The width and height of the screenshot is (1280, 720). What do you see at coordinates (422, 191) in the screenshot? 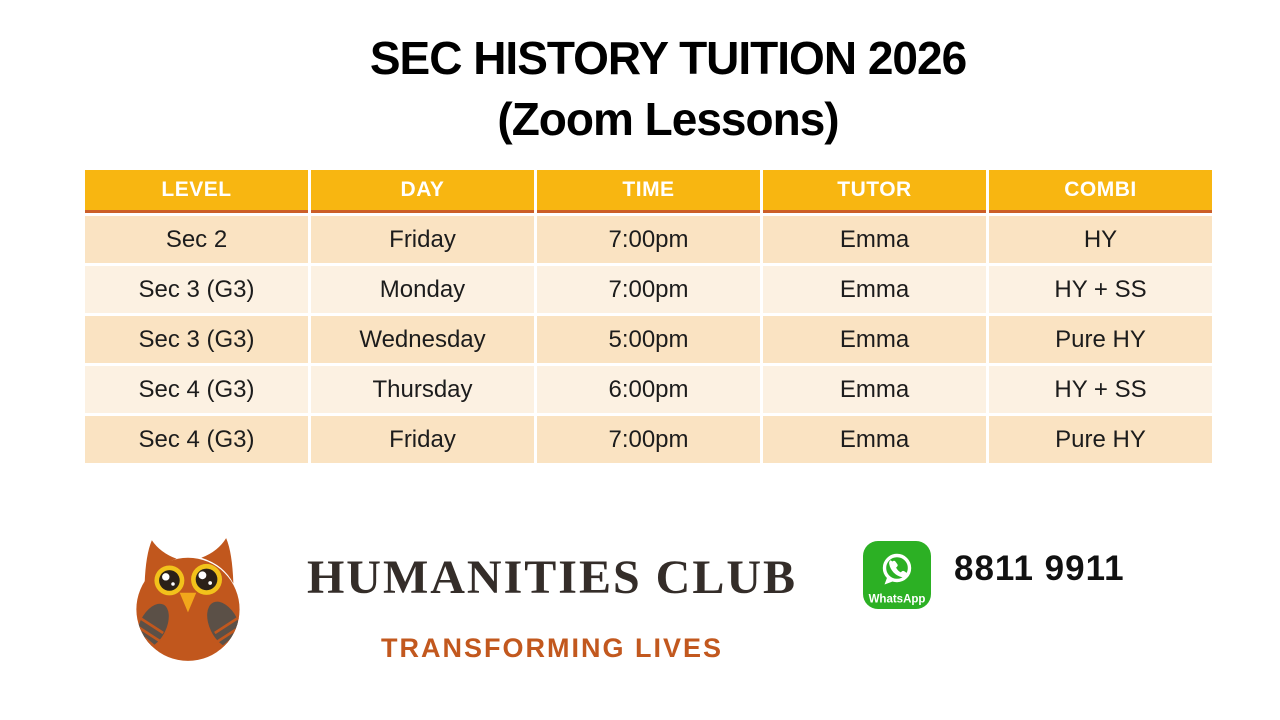
I see `column-header-day: DAY` at bounding box center [422, 191].